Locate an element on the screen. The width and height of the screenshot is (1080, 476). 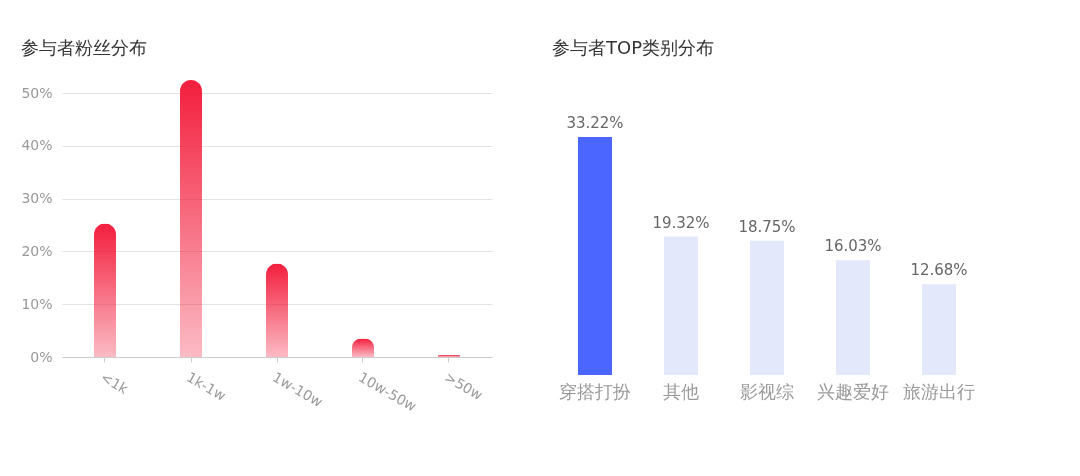
y-tick-label: 30% is located at coordinates (37, 198).